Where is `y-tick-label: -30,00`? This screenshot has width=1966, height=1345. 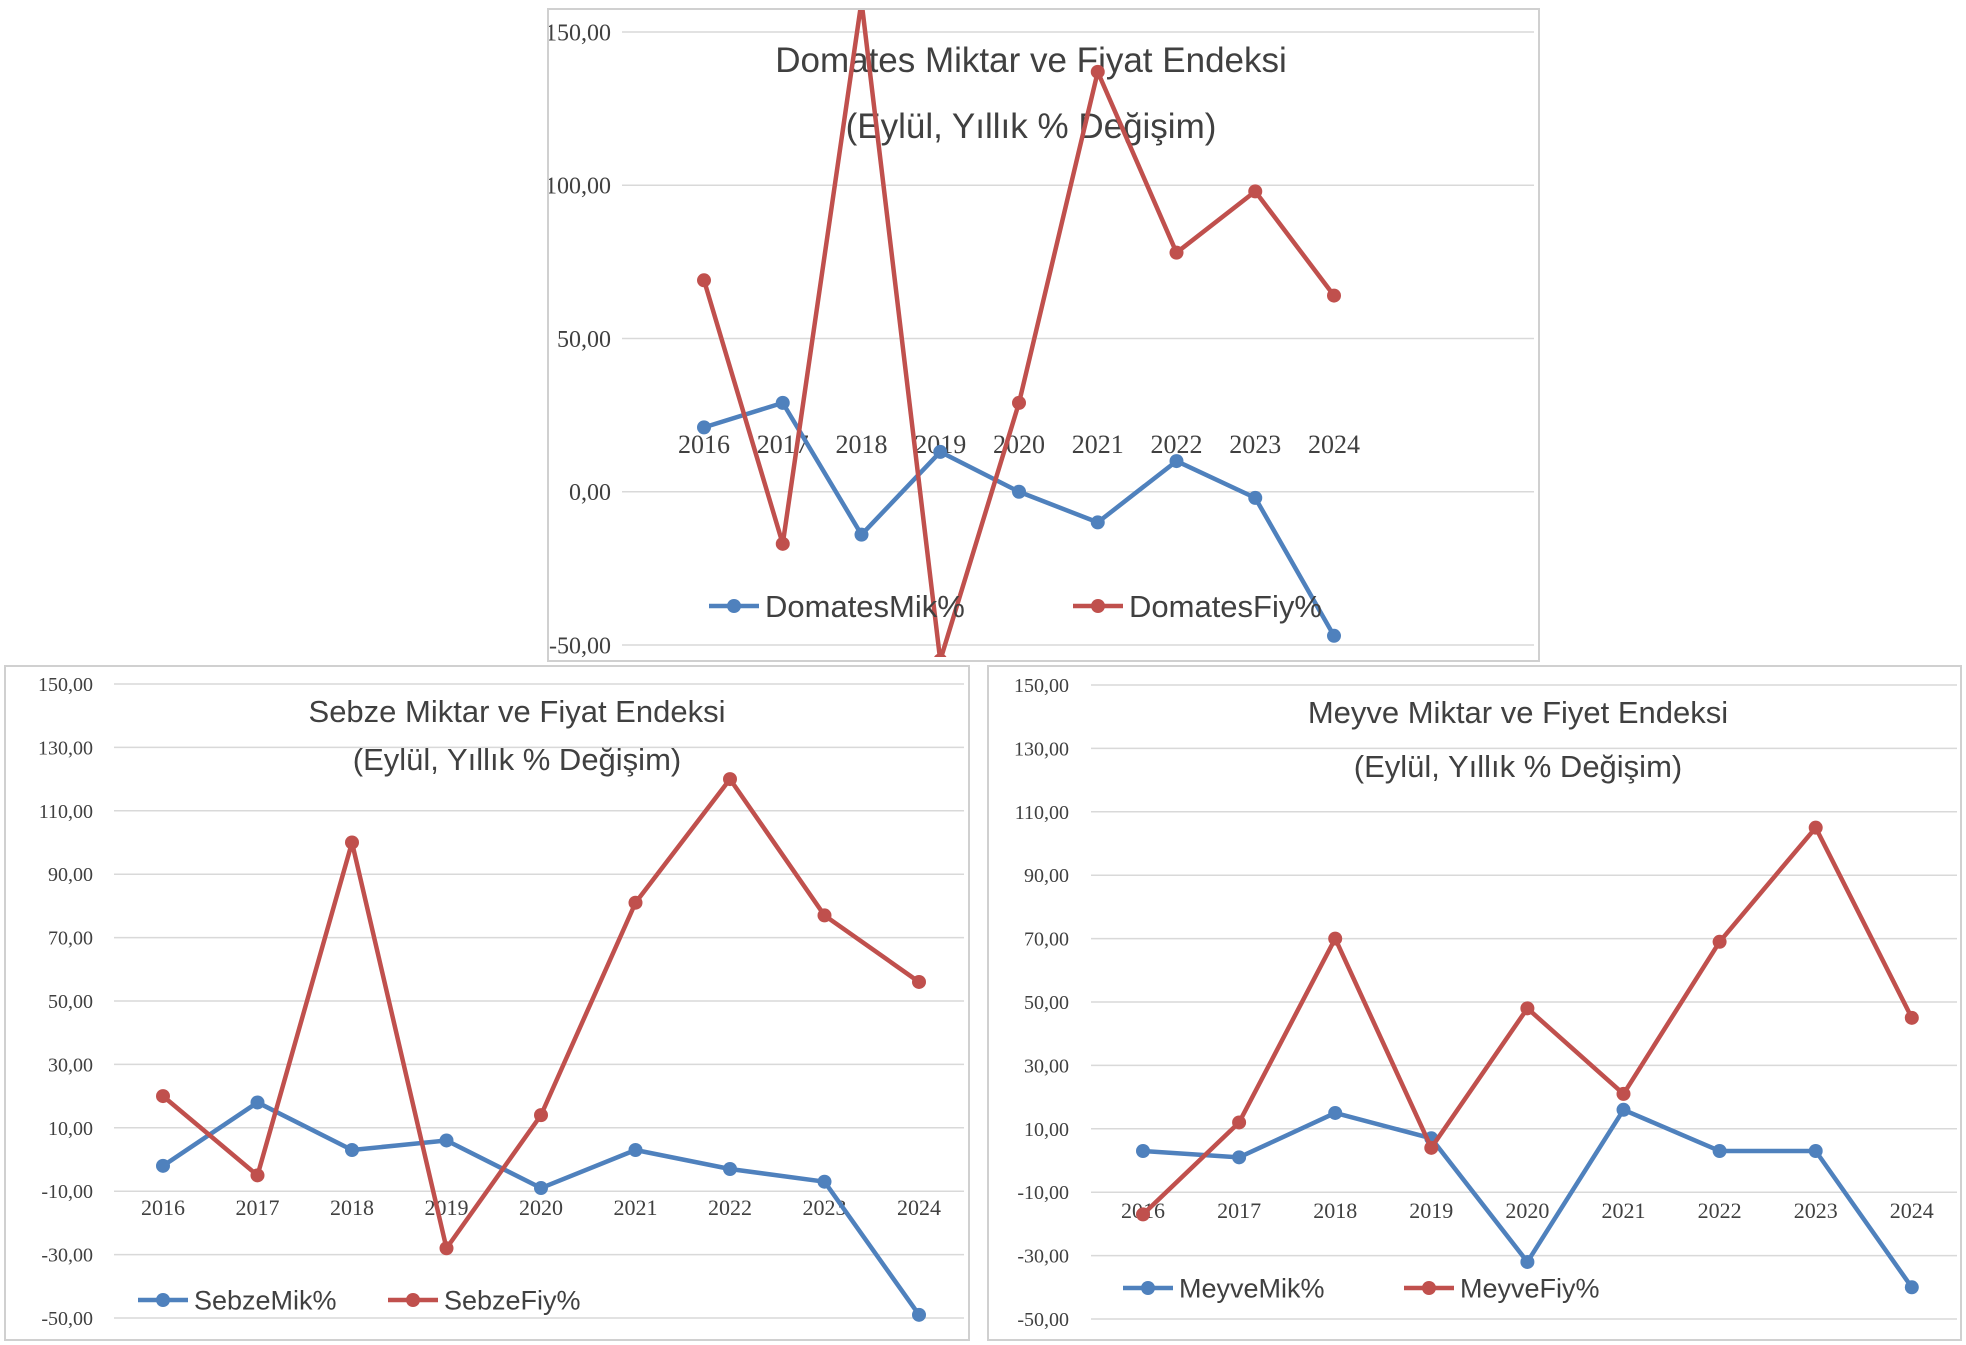
y-tick-label: -30,00 is located at coordinates (1043, 1257).